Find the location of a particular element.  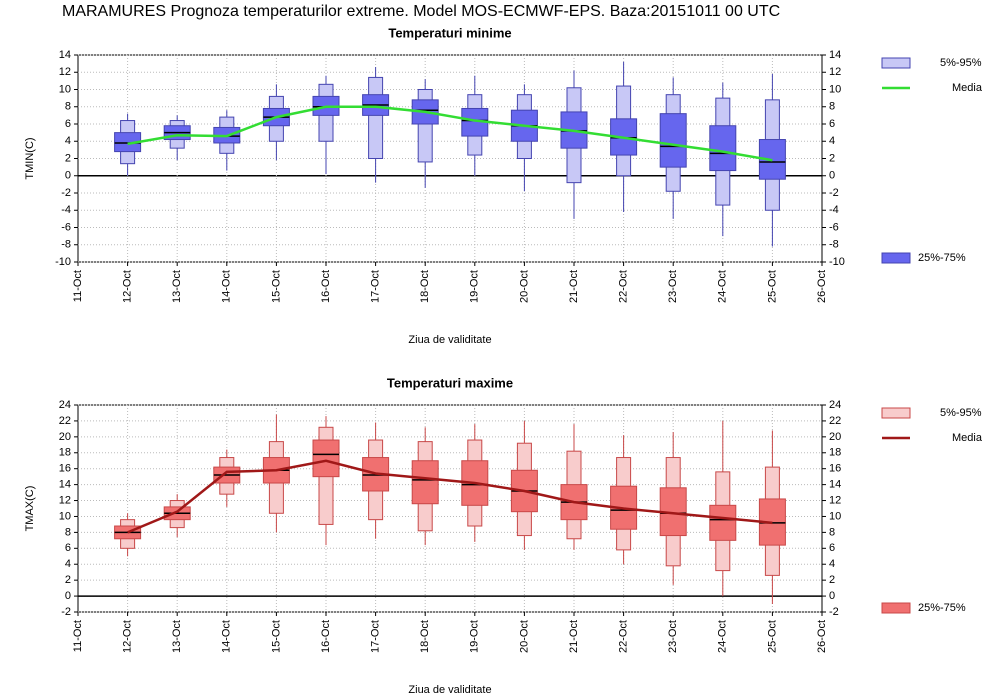

y-tick-label: -10 is located at coordinates (63, 262).